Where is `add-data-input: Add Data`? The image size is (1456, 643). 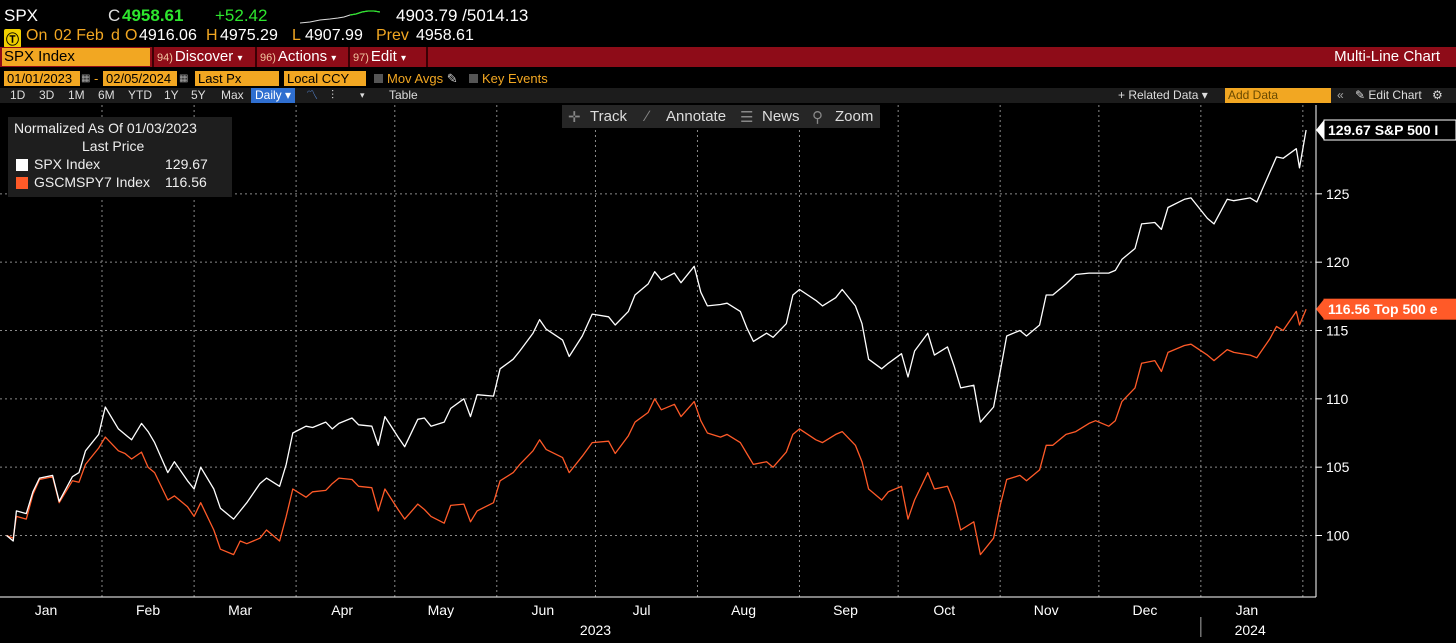 add-data-input: Add Data is located at coordinates (1278, 95).